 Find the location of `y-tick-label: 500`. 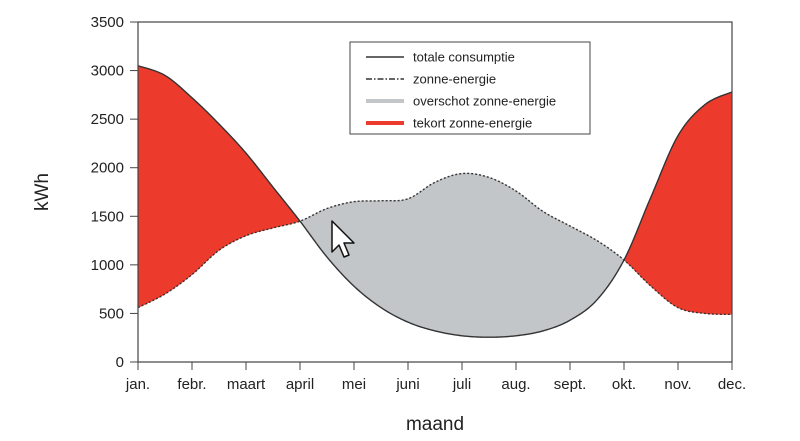

y-tick-label: 500 is located at coordinates (111, 313).